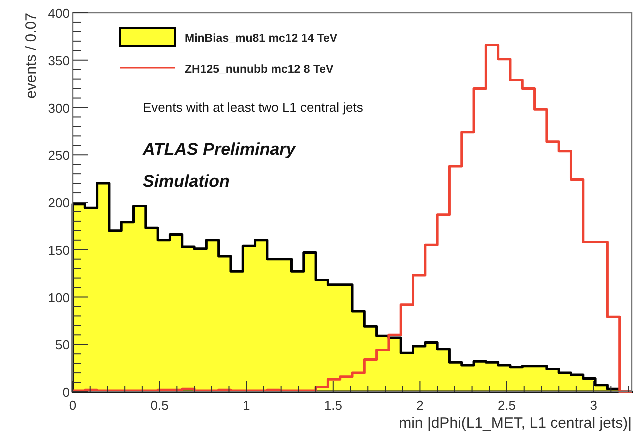  Describe the element at coordinates (515, 423) in the screenshot. I see `x-axis-title: min |dPhi(L1_MET, L1 central jets)|` at that location.